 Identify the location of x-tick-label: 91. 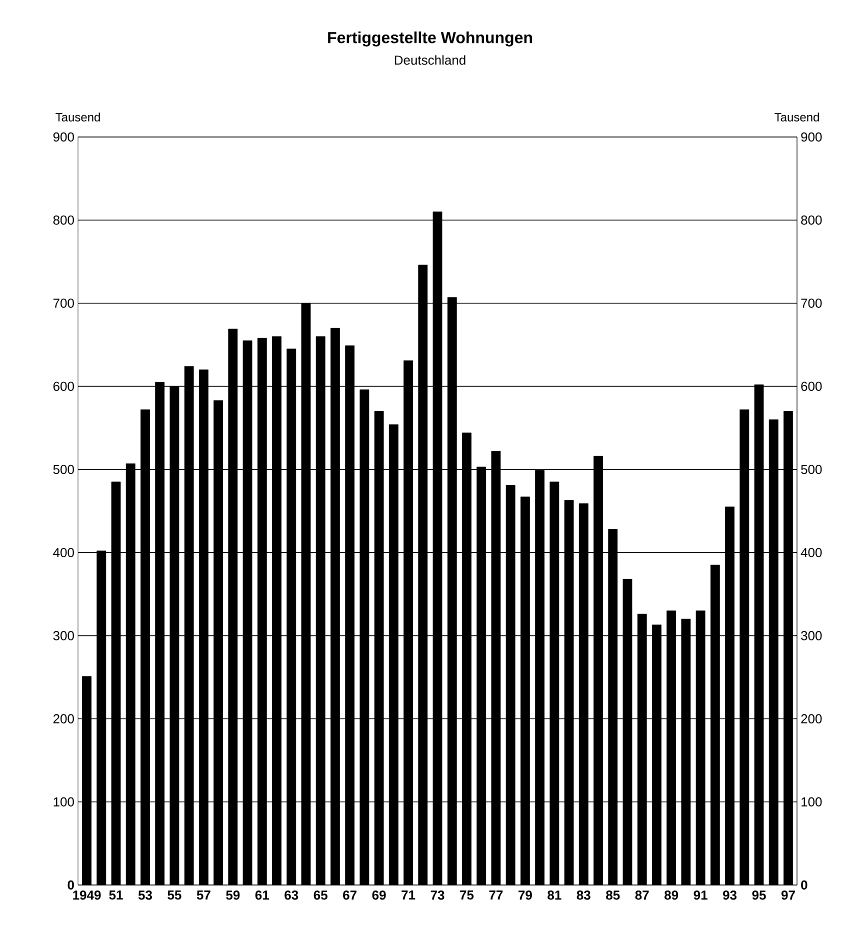
(701, 895).